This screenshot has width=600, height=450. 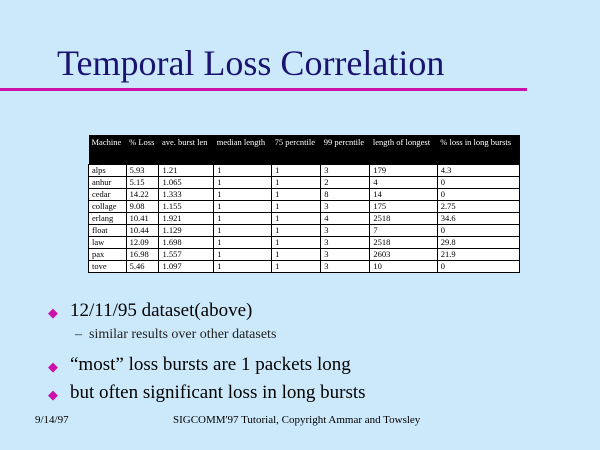 What do you see at coordinates (296, 150) in the screenshot?
I see `column-header: 75 percntile` at bounding box center [296, 150].